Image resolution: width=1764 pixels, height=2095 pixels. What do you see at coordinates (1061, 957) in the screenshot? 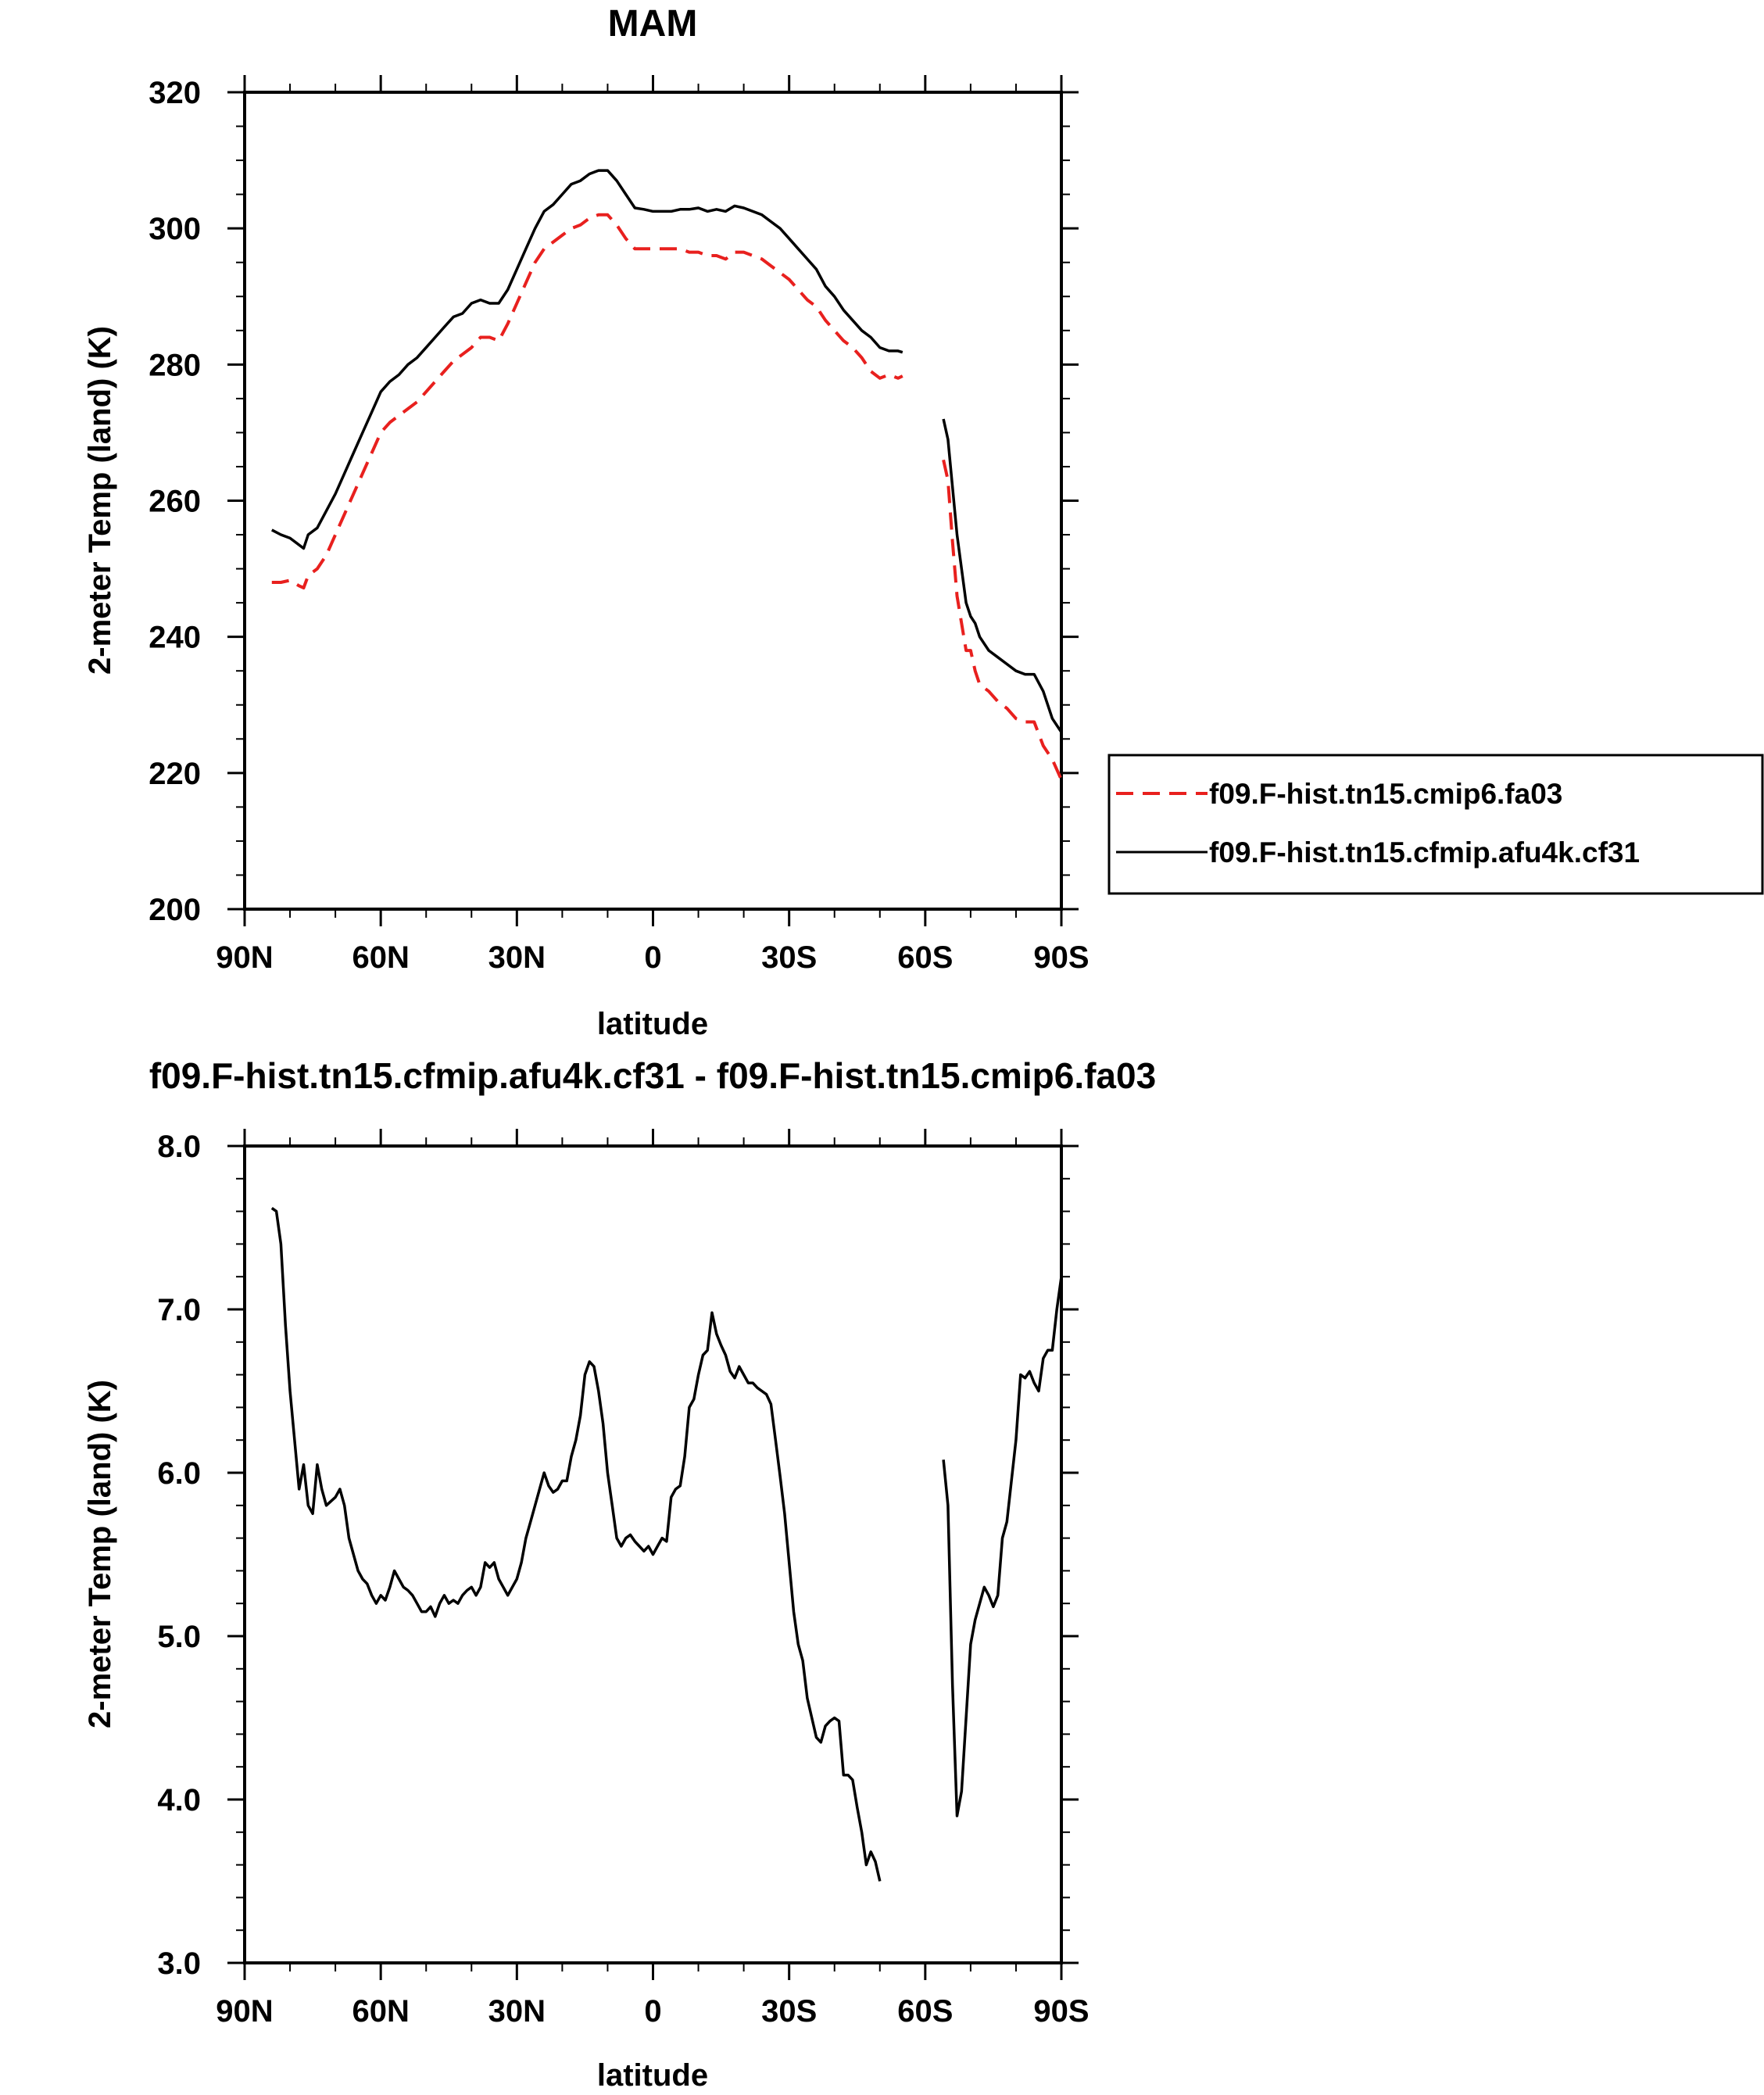
I see `top-x-tick-label: 90S` at bounding box center [1061, 957].